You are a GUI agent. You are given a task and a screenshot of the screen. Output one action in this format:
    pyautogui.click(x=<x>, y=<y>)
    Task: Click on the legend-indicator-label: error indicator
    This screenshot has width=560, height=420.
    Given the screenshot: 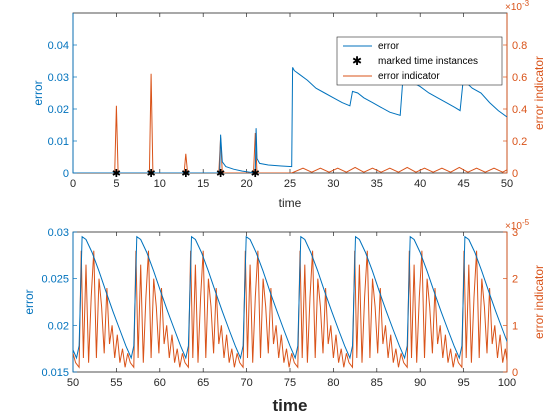 What is the action you would take?
    pyautogui.click(x=409, y=76)
    